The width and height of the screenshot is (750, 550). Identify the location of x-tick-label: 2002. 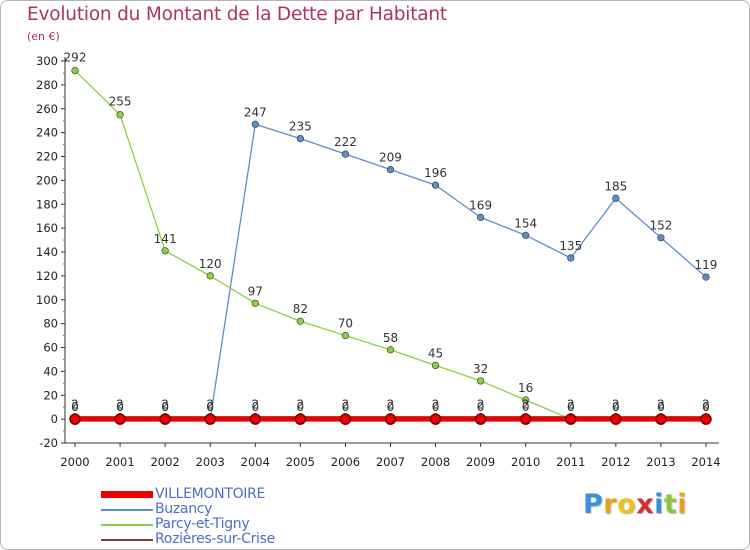
(164, 462).